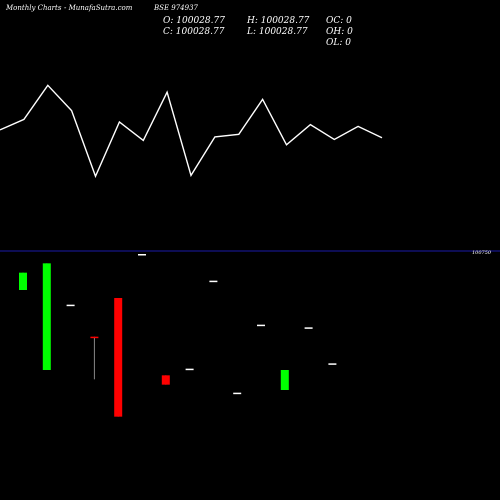 This screenshot has width=500, height=500. I want to click on low-value: L: 100028.77, so click(277, 32).